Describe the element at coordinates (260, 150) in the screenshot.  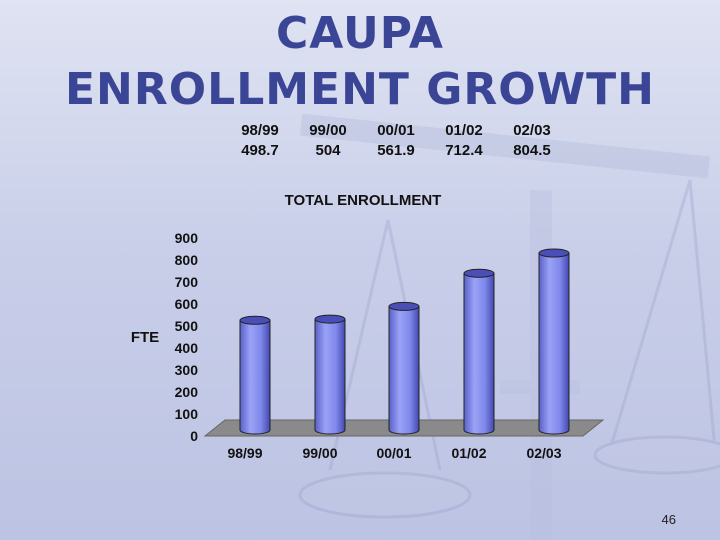
I see `summary-value: 498.7` at that location.